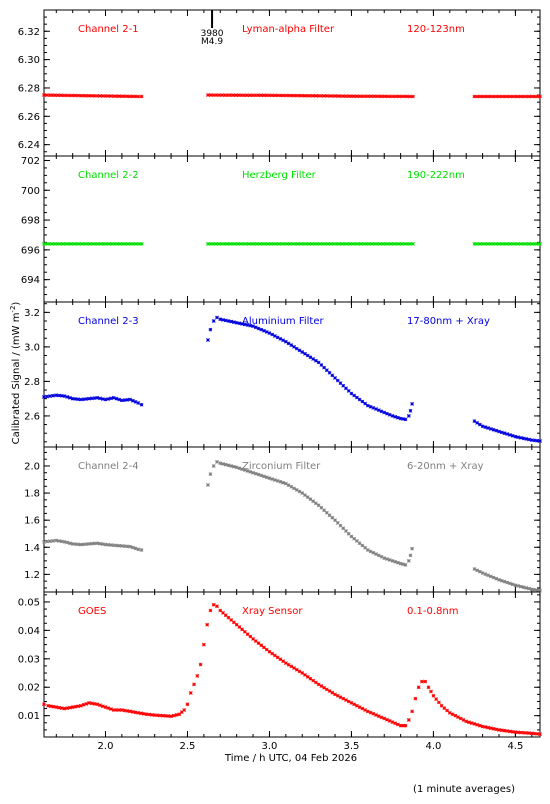 The width and height of the screenshot is (550, 804). Describe the element at coordinates (290, 758) in the screenshot. I see `x-axis-title: Time / h UTC, 04 Feb 2026` at that location.